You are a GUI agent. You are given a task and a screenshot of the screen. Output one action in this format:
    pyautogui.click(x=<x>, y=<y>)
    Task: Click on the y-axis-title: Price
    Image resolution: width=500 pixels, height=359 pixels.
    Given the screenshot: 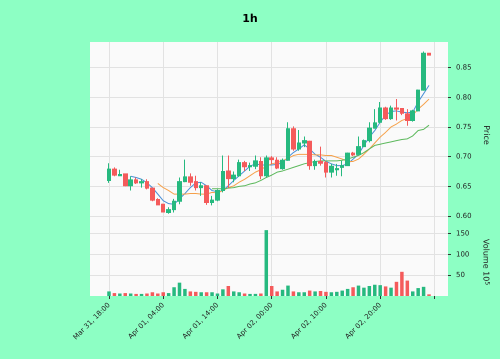 What is the action you would take?
    pyautogui.click(x=486, y=135)
    